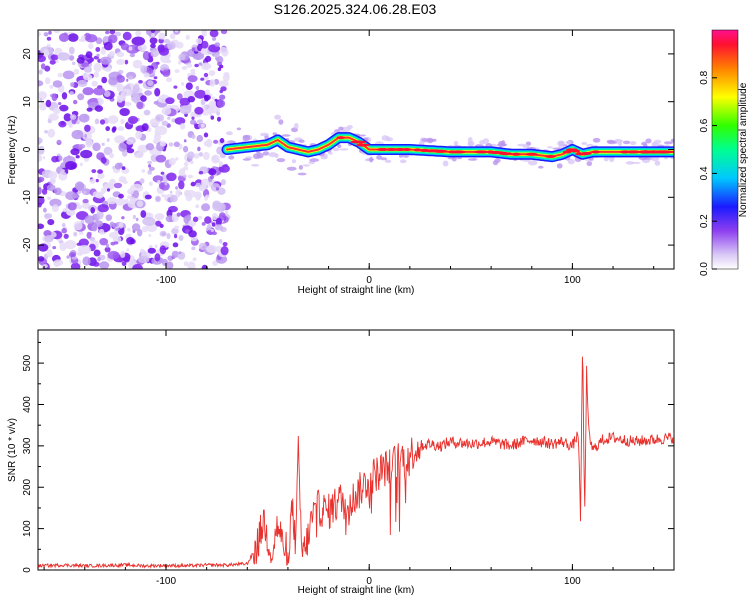 The image size is (750, 600). What do you see at coordinates (447, 145) in the screenshot?
I see `spectrogram-ridge` at bounding box center [447, 145].